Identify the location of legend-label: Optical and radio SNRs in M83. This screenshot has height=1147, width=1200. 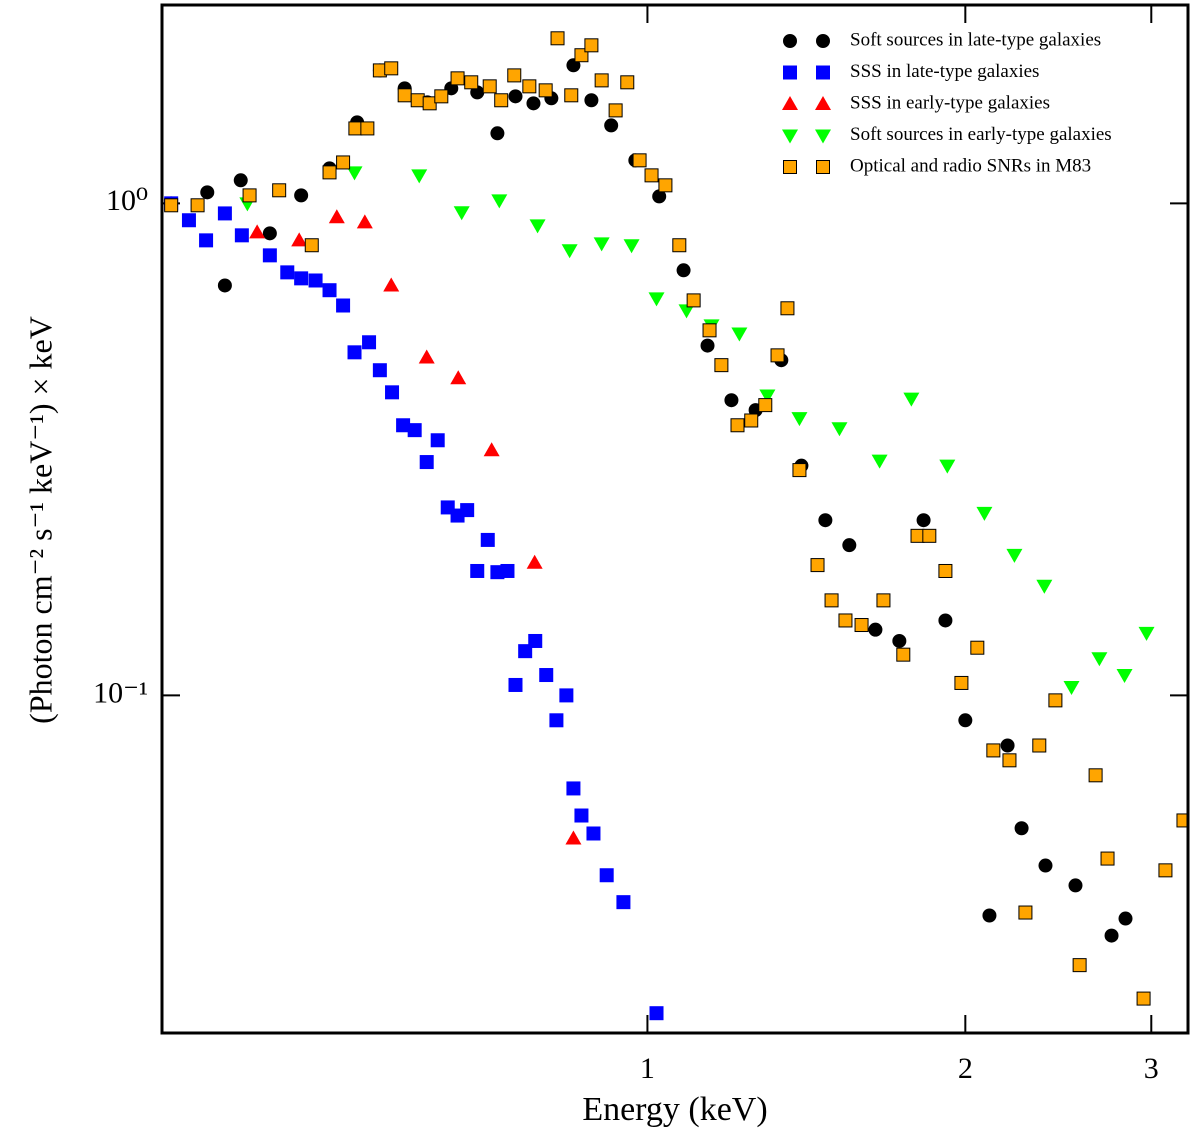
(970, 165).